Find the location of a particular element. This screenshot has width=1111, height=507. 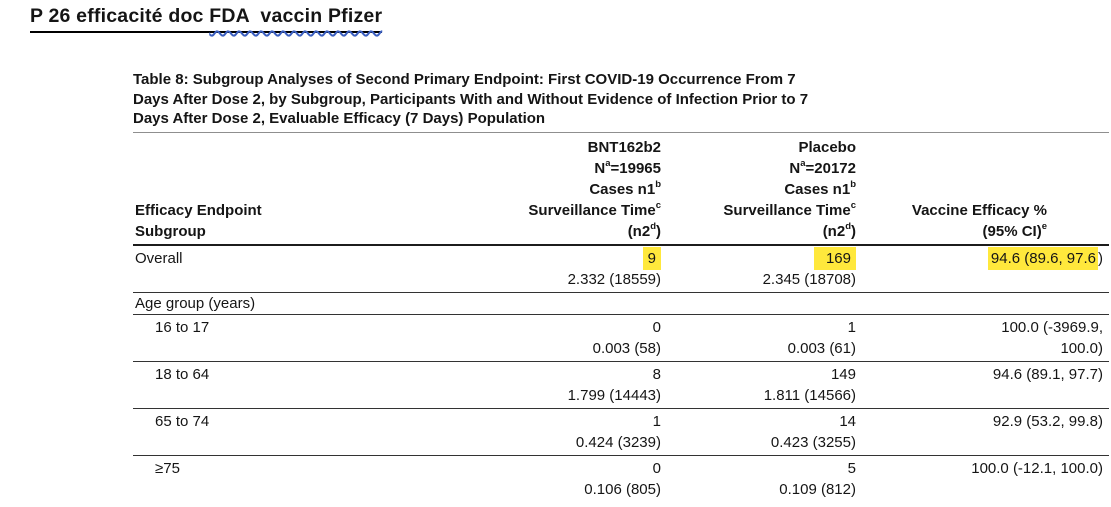

bnt-surveillance-time: 0.003 (58) is located at coordinates (626, 348).